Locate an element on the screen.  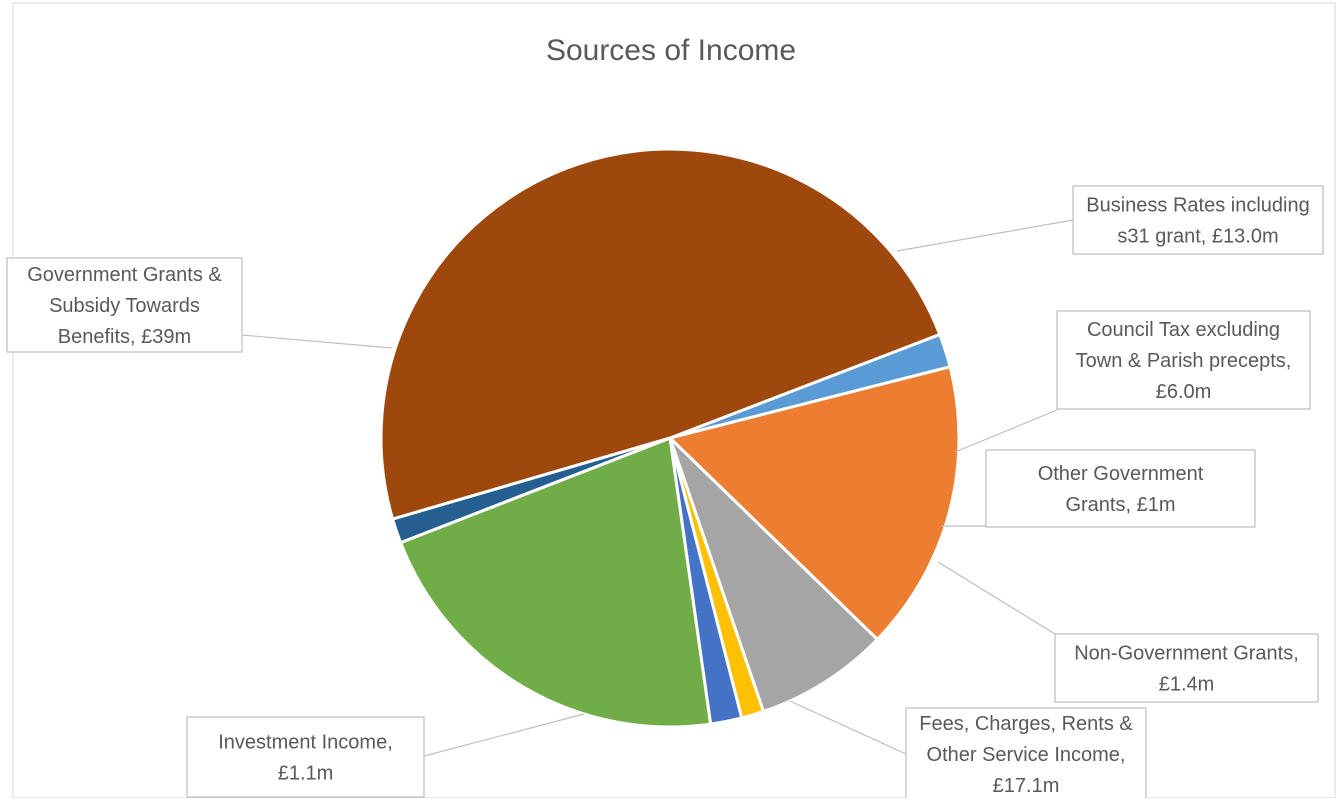
data-label-5: Non-Government Grants, £1.4m is located at coordinates (1186, 668).